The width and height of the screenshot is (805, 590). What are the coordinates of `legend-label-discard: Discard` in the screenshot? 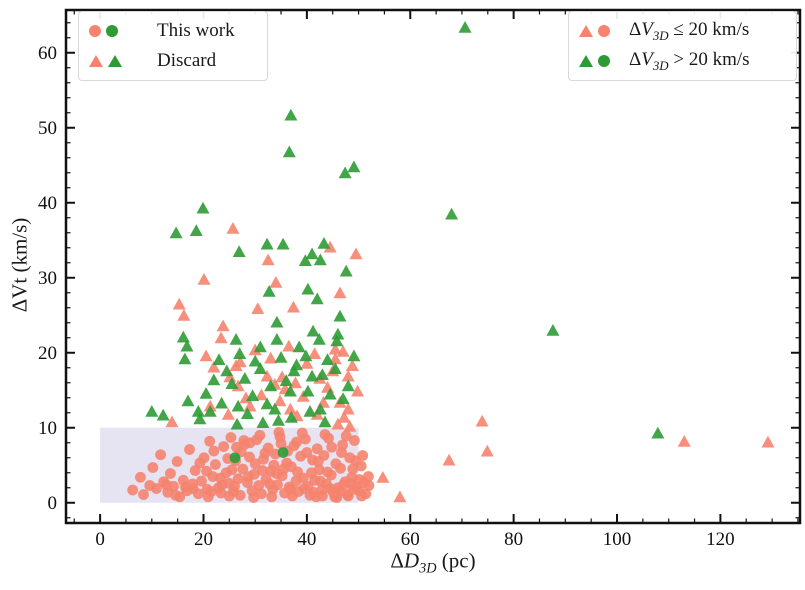 It's located at (187, 60).